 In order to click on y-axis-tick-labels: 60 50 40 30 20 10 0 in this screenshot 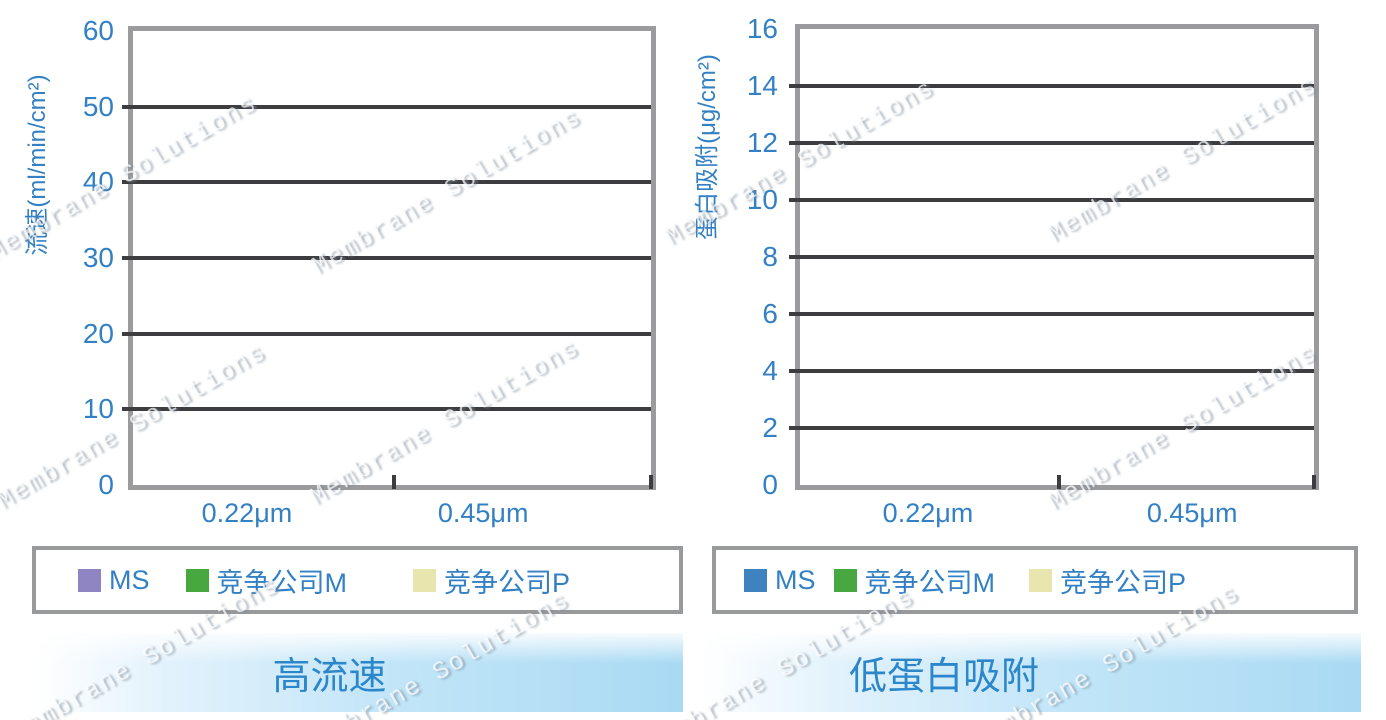, I will do `click(85, 258)`.